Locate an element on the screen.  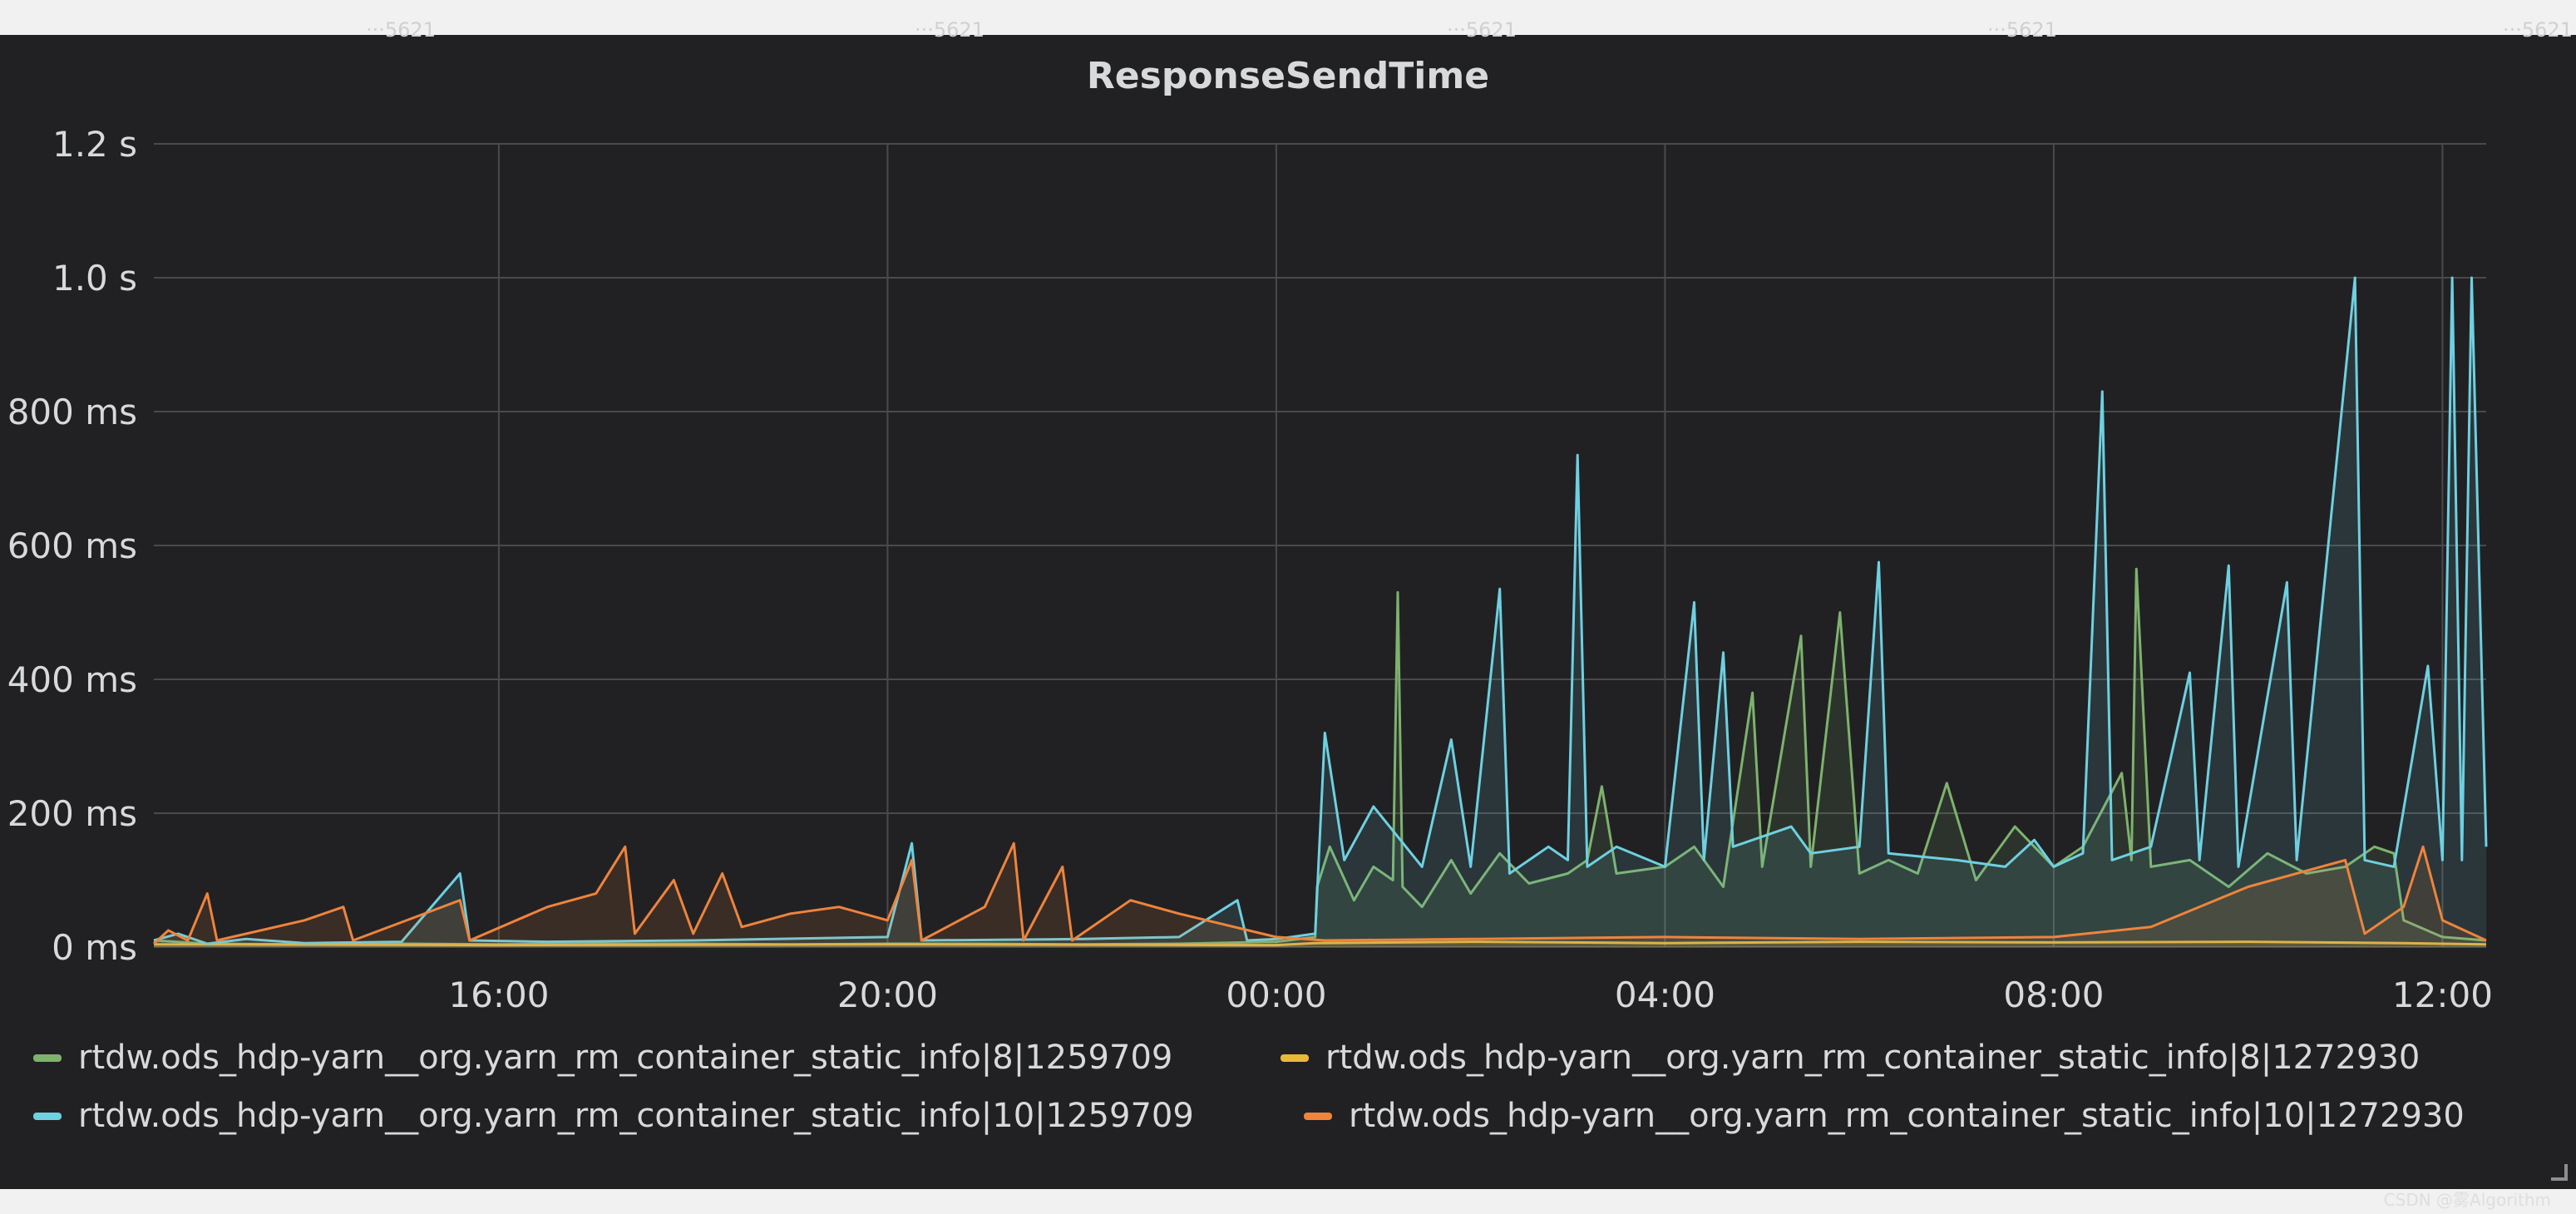
panel-title: ResponseSendTime is located at coordinates (1288, 76).